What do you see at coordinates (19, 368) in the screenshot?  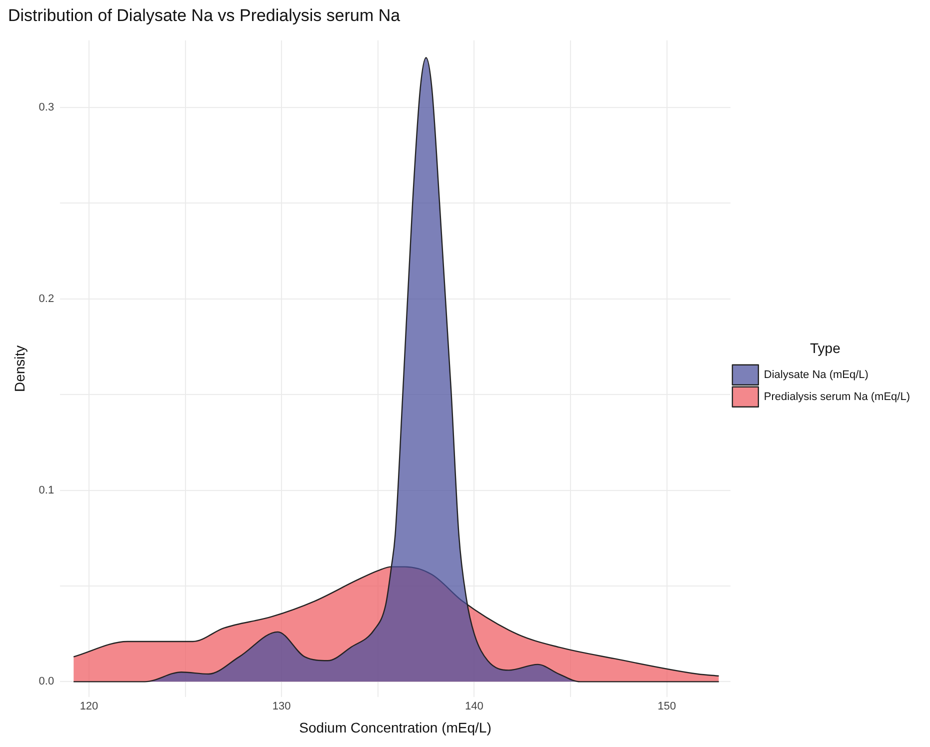 I see `y-axis-title: Density` at bounding box center [19, 368].